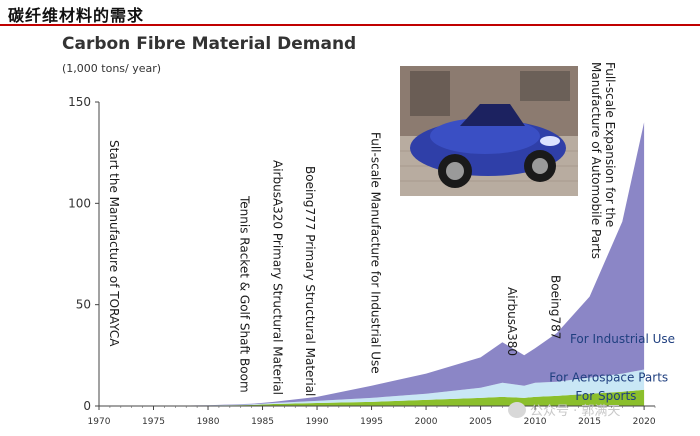 The image size is (700, 436). I want to click on chart-units: (1,000 tons/ year), so click(112, 68).